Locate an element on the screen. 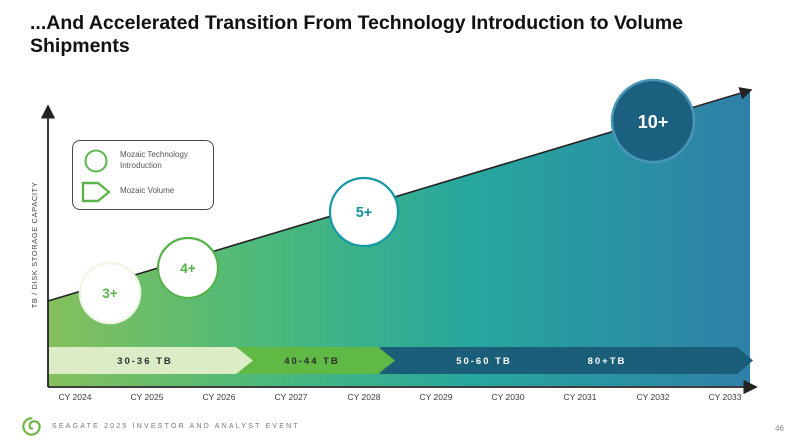  milestone-10plus: 10+ is located at coordinates (653, 121).